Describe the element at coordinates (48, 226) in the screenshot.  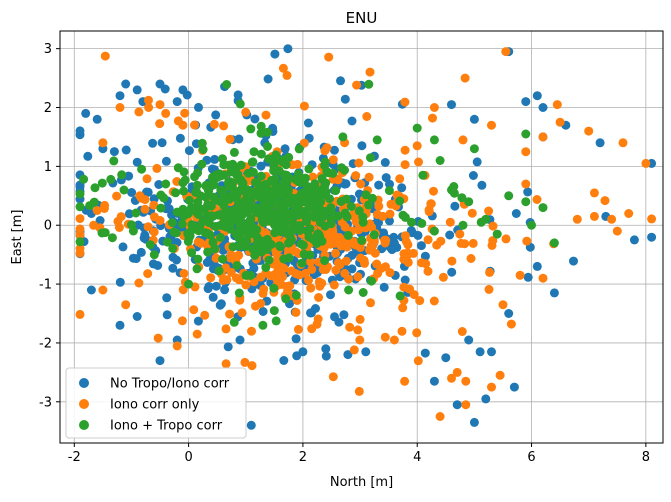
I see `y-tick-label: 0` at that location.